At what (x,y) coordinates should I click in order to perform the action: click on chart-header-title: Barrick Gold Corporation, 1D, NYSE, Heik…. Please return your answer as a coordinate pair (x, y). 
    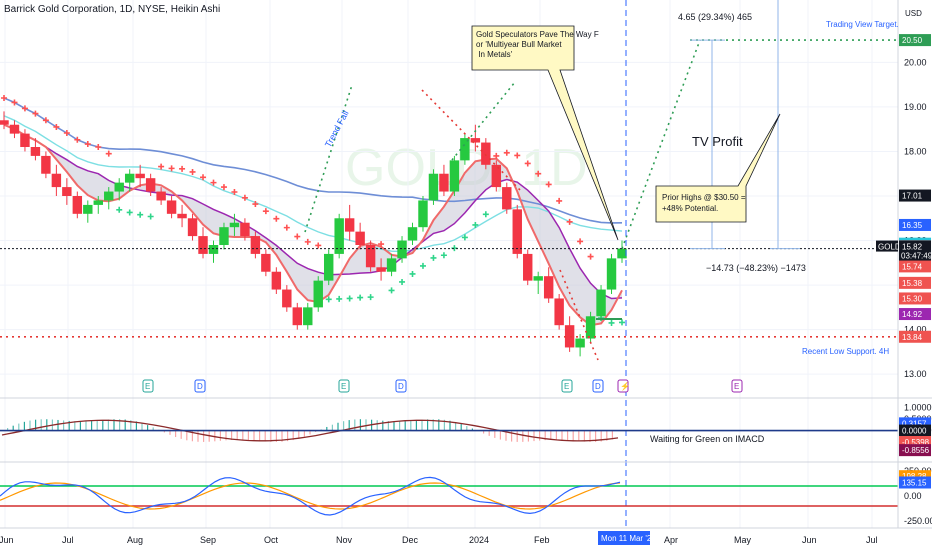
    Looking at the image, I should click on (112, 9).